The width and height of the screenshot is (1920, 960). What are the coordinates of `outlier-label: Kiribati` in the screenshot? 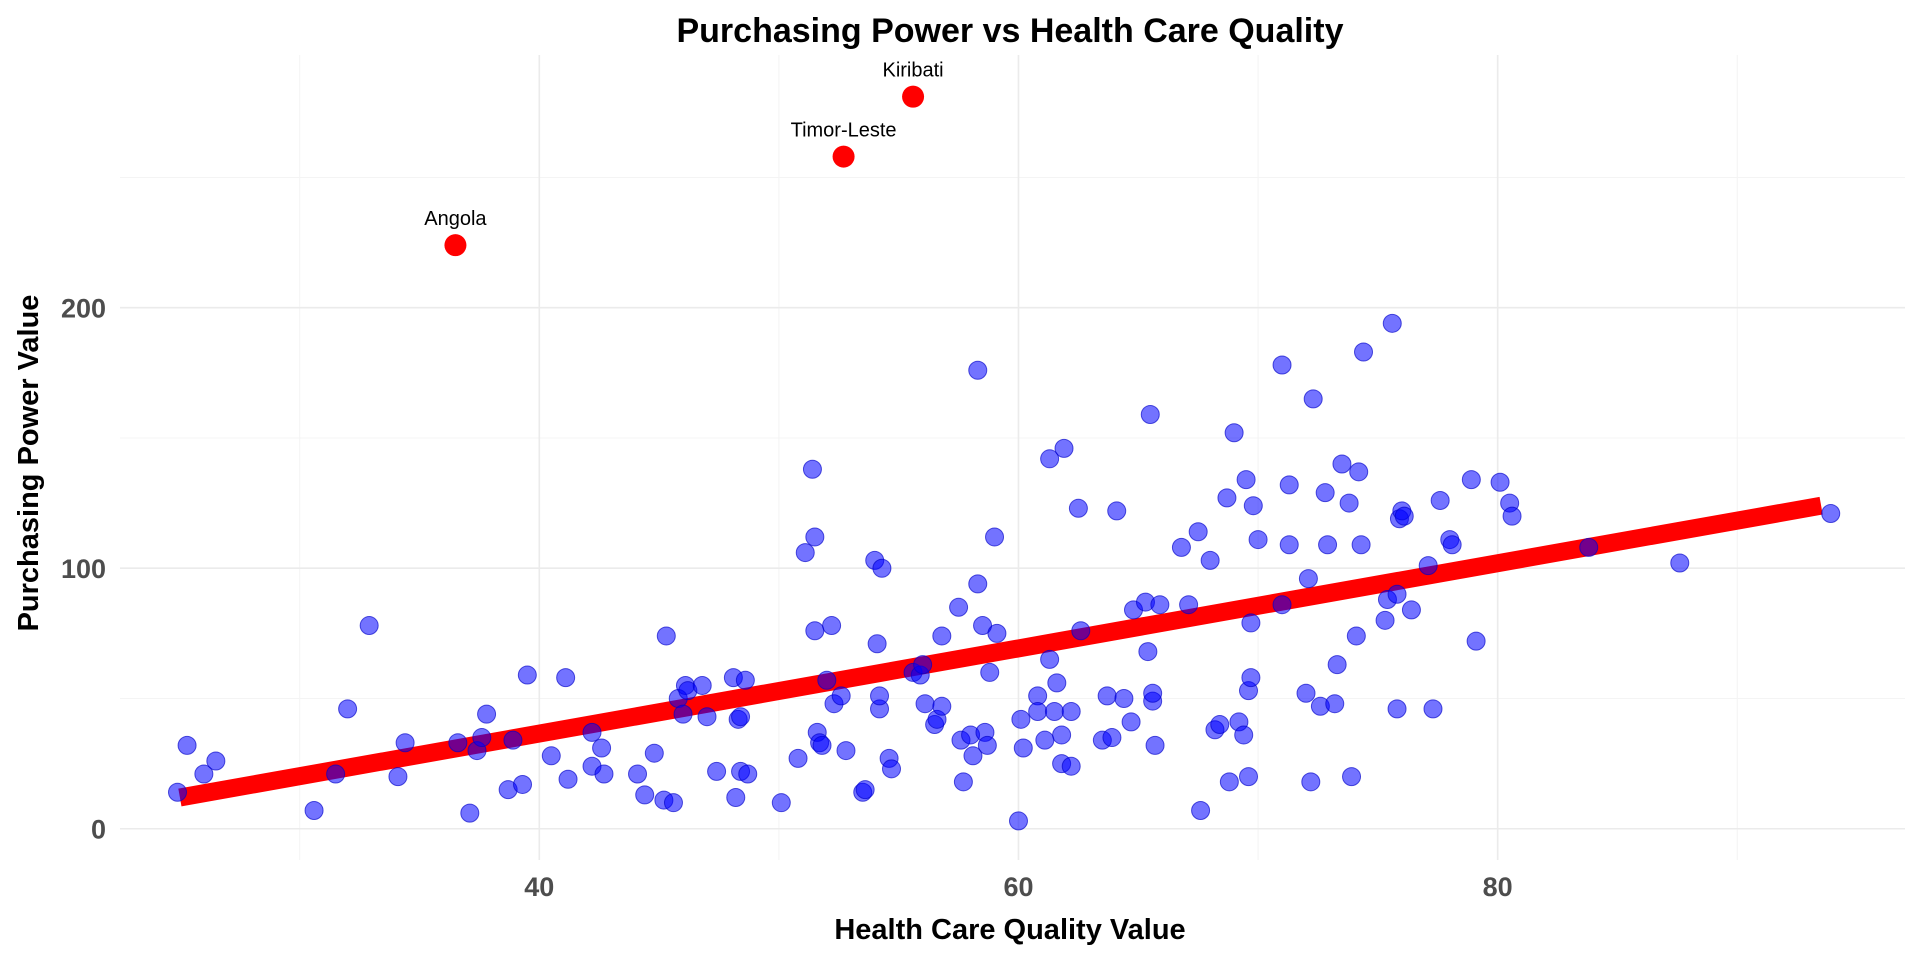 It's located at (912, 71).